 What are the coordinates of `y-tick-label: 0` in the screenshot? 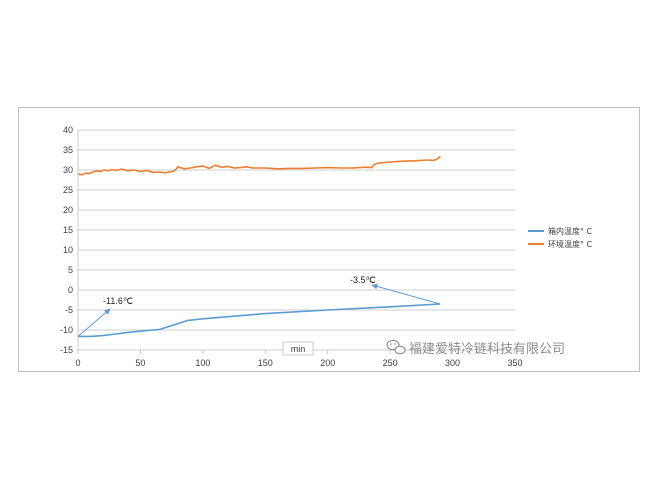 It's located at (70, 290).